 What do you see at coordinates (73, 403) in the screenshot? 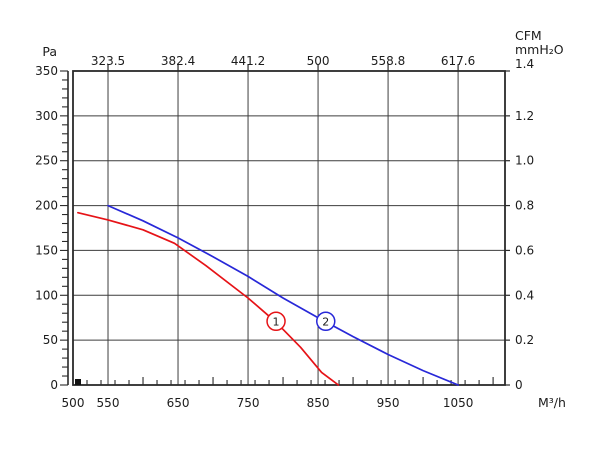
I see `x-axis-tick-label: 500` at bounding box center [73, 403].